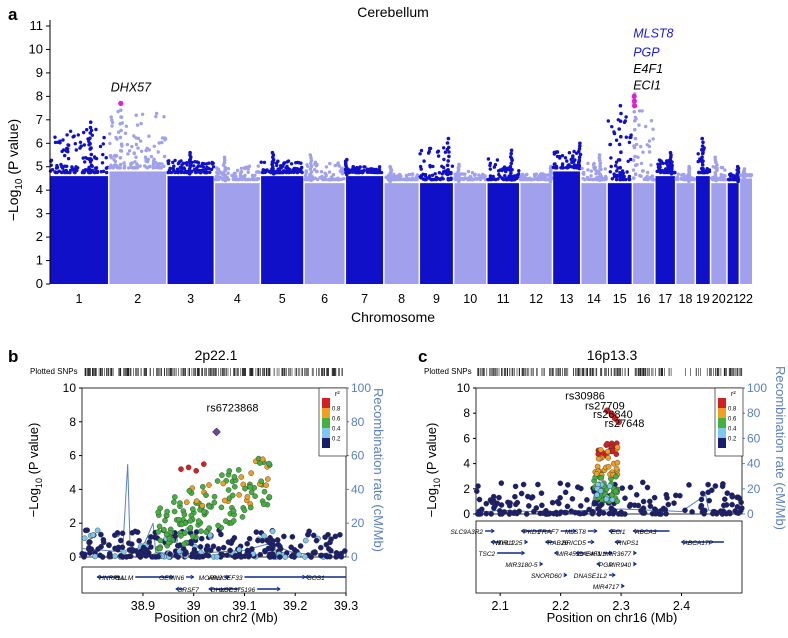  Describe the element at coordinates (39, 213) in the screenshot. I see `y-tick-label: 3` at that location.